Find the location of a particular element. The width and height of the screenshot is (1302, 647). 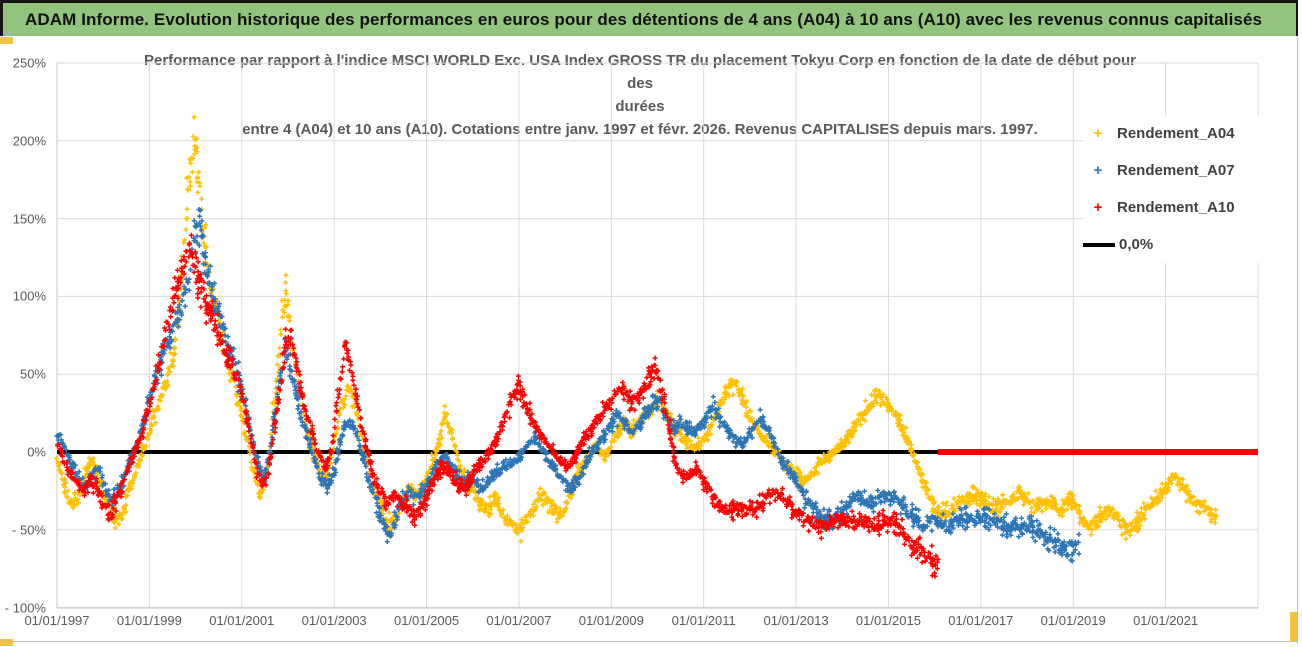

x-tick-label: 01/01/1997 is located at coordinates (57, 620).